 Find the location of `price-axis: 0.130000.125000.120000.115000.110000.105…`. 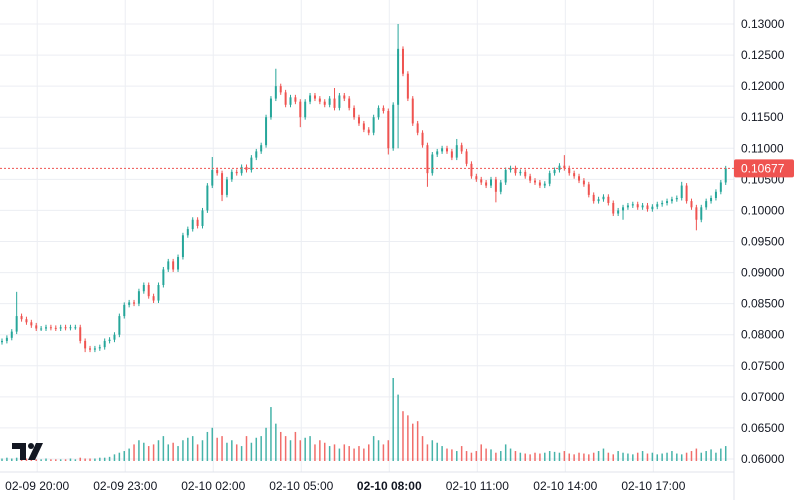

price-axis: 0.130000.125000.120000.115000.110000.105… is located at coordinates (763, 241).